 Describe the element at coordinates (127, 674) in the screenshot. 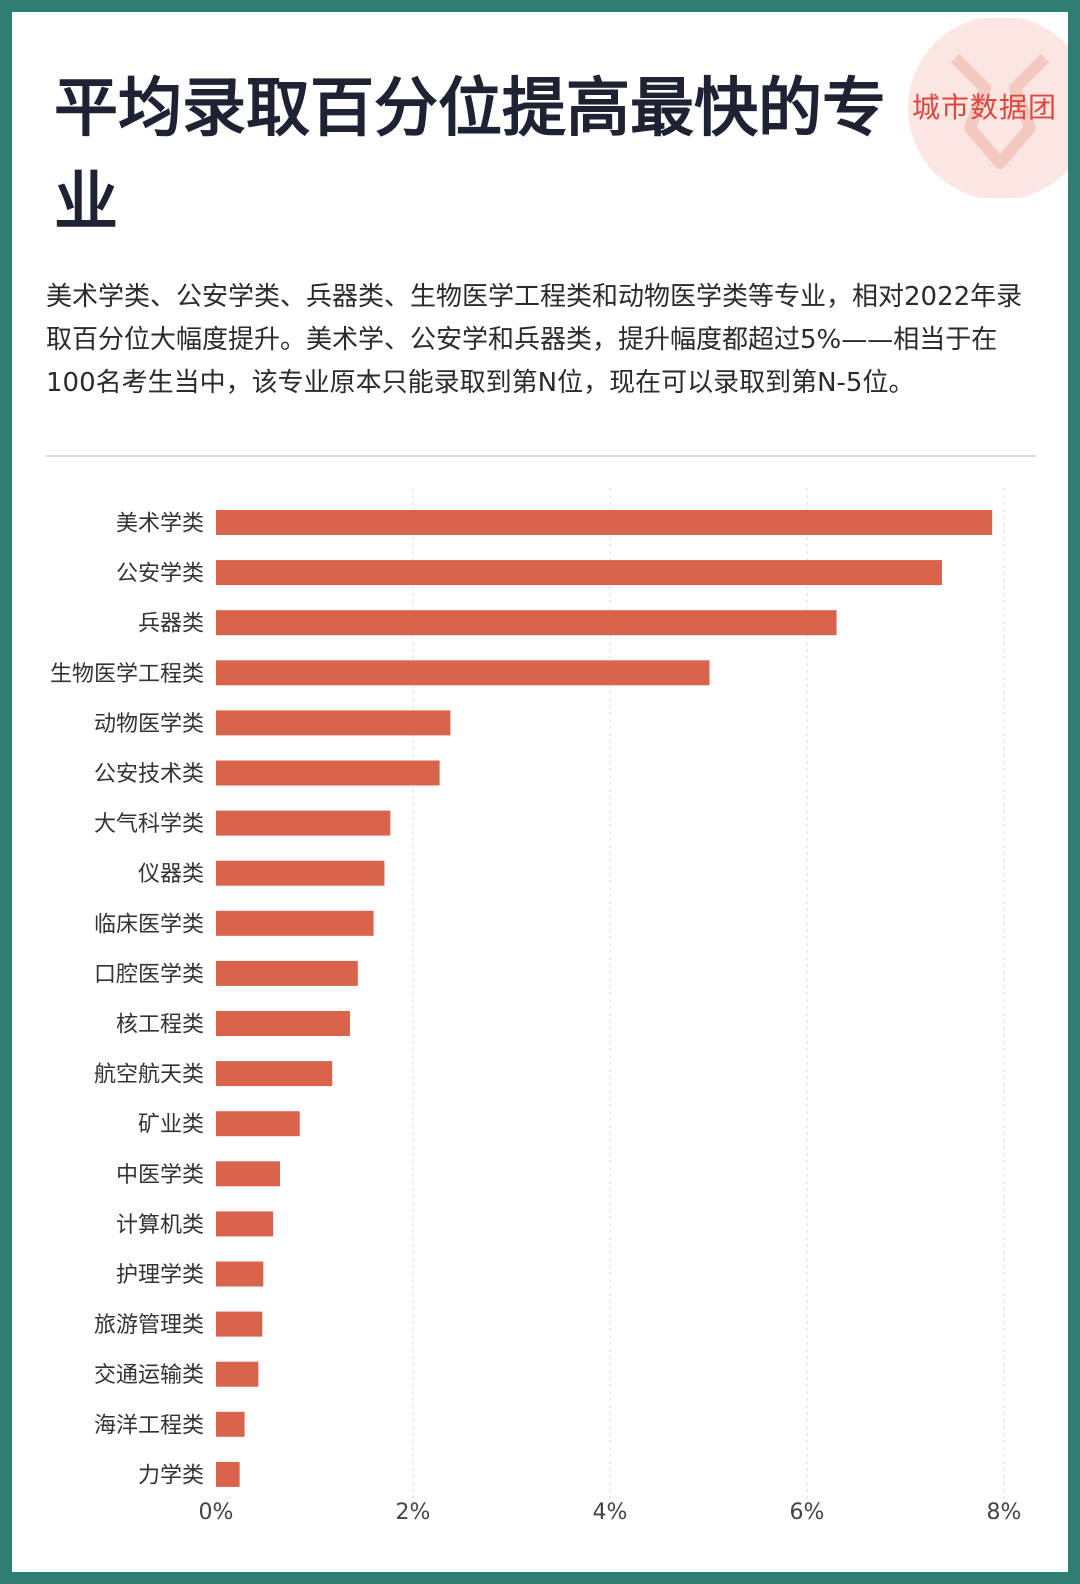

I see `category-label: 生物医学工程类` at that location.